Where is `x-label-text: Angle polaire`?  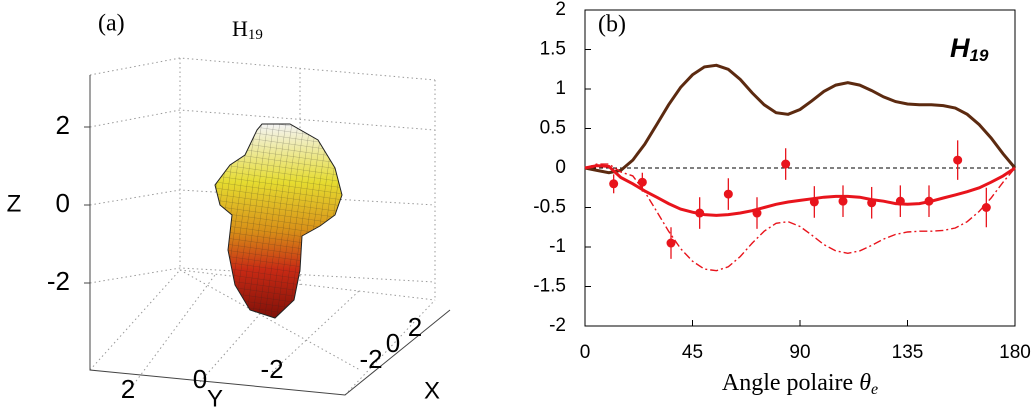
x-label-text: Angle polaire is located at coordinates (790, 383).